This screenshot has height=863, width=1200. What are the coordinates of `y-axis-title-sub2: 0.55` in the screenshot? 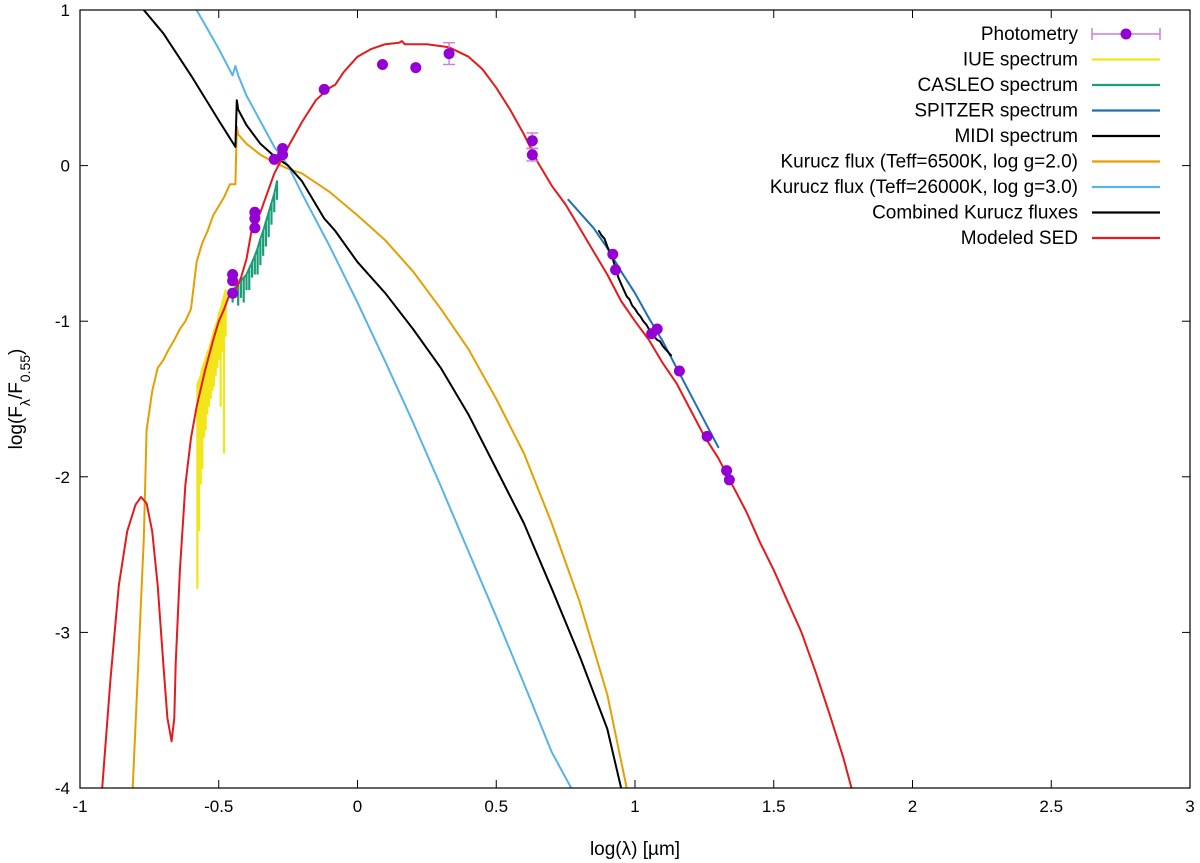 It's located at (25, 368).